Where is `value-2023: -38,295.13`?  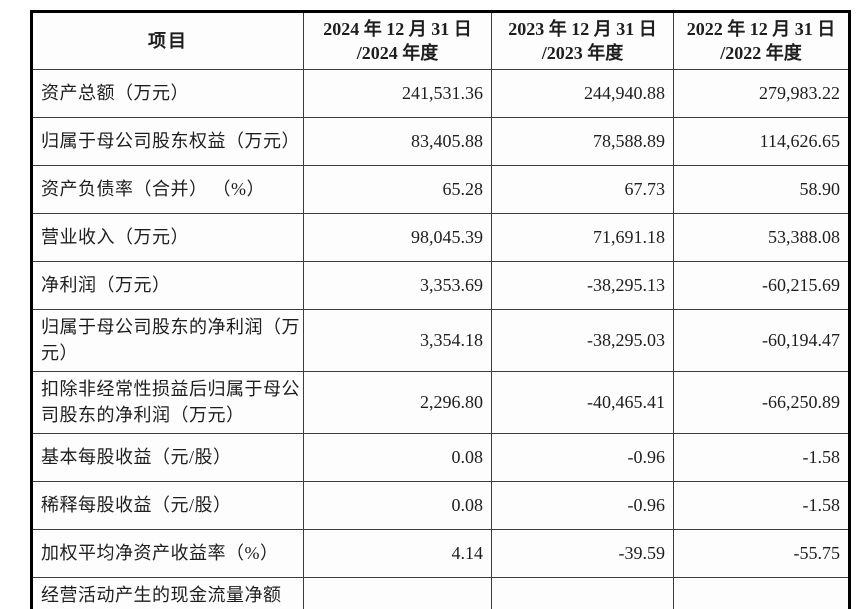 value-2023: -38,295.13 is located at coordinates (582, 285).